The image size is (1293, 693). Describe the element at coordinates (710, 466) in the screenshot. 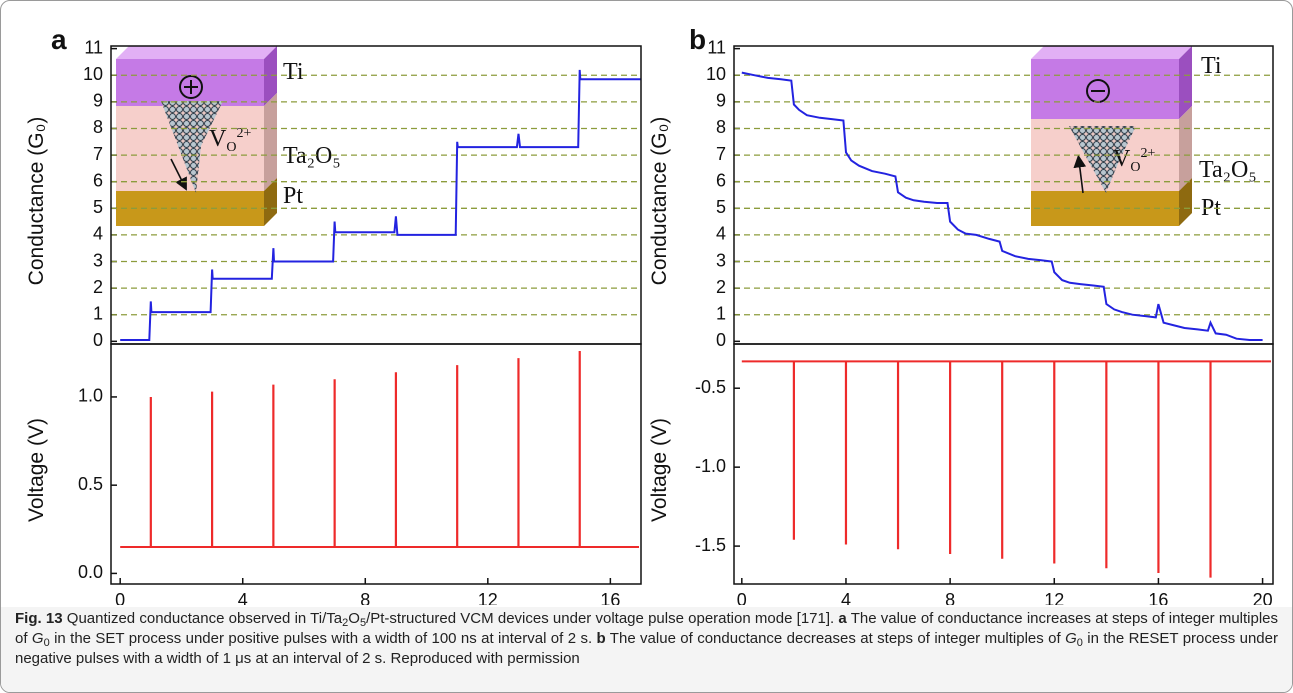

I see `y-tick-label: -1.0` at that location.